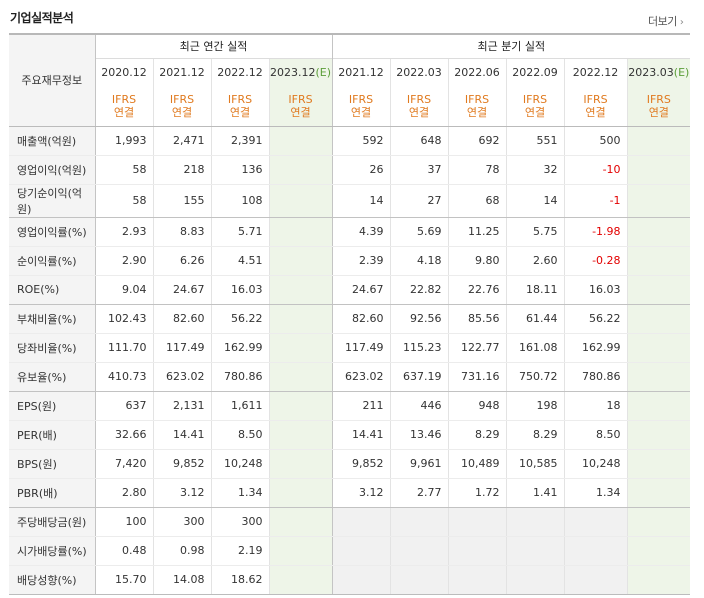 Image resolution: width=704 pixels, height=598 pixels. What do you see at coordinates (595, 141) in the screenshot?
I see `quarterly-value: 500` at bounding box center [595, 141].